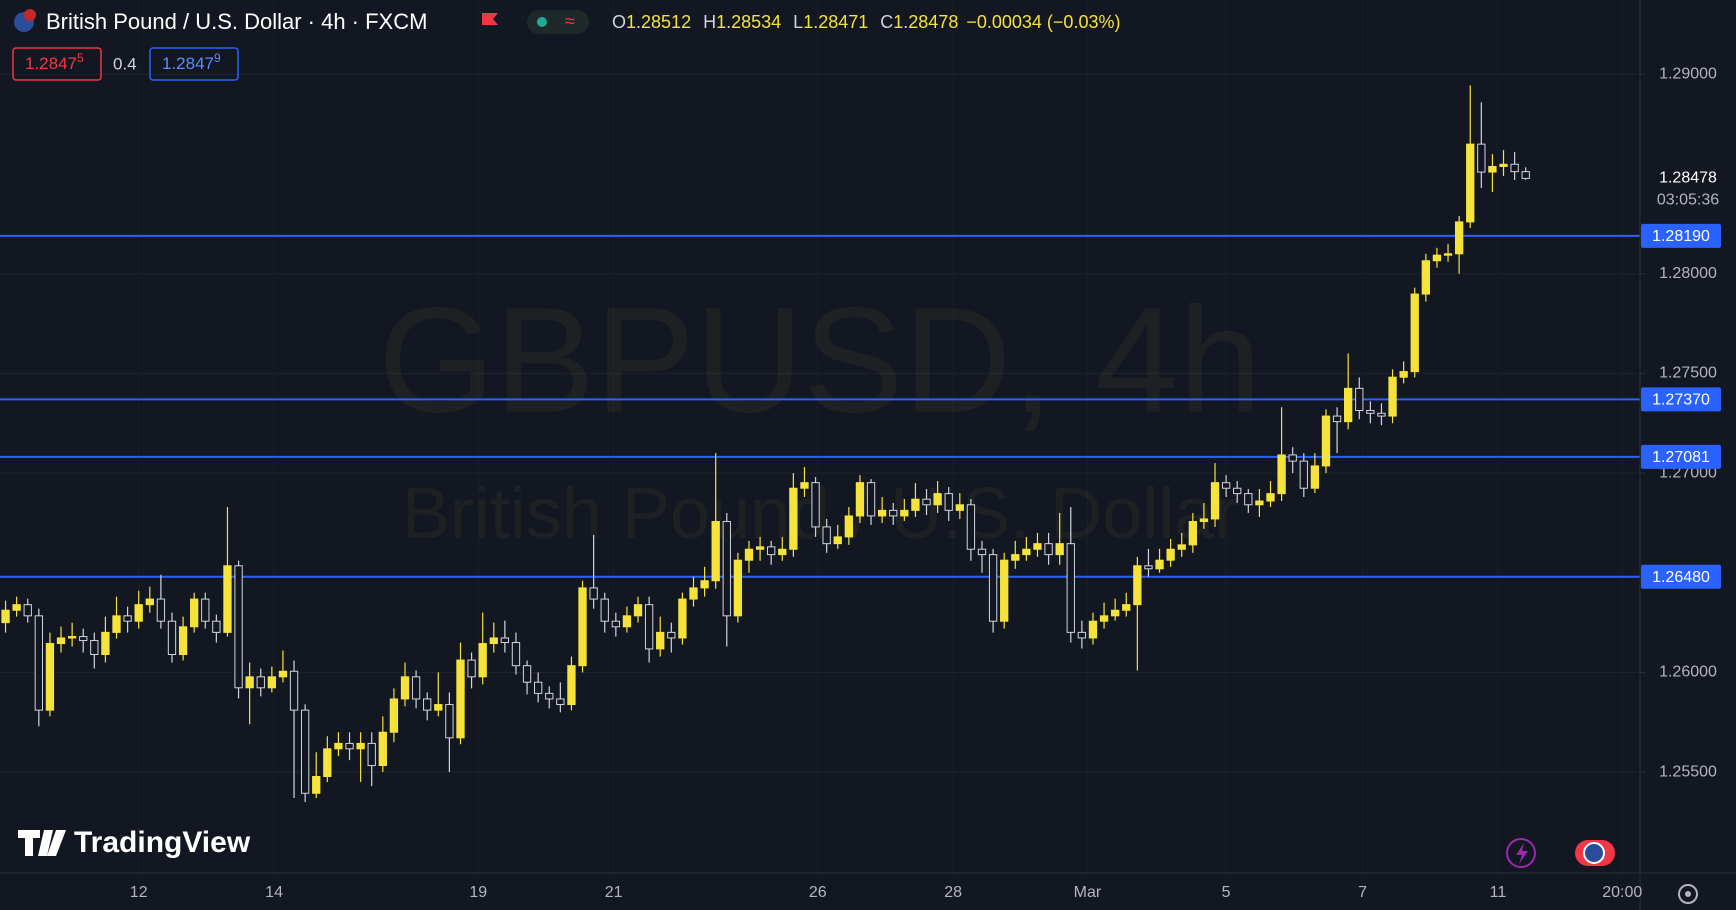 This screenshot has height=910, width=1736. I want to click on level-label: 1.26480, so click(1681, 577).